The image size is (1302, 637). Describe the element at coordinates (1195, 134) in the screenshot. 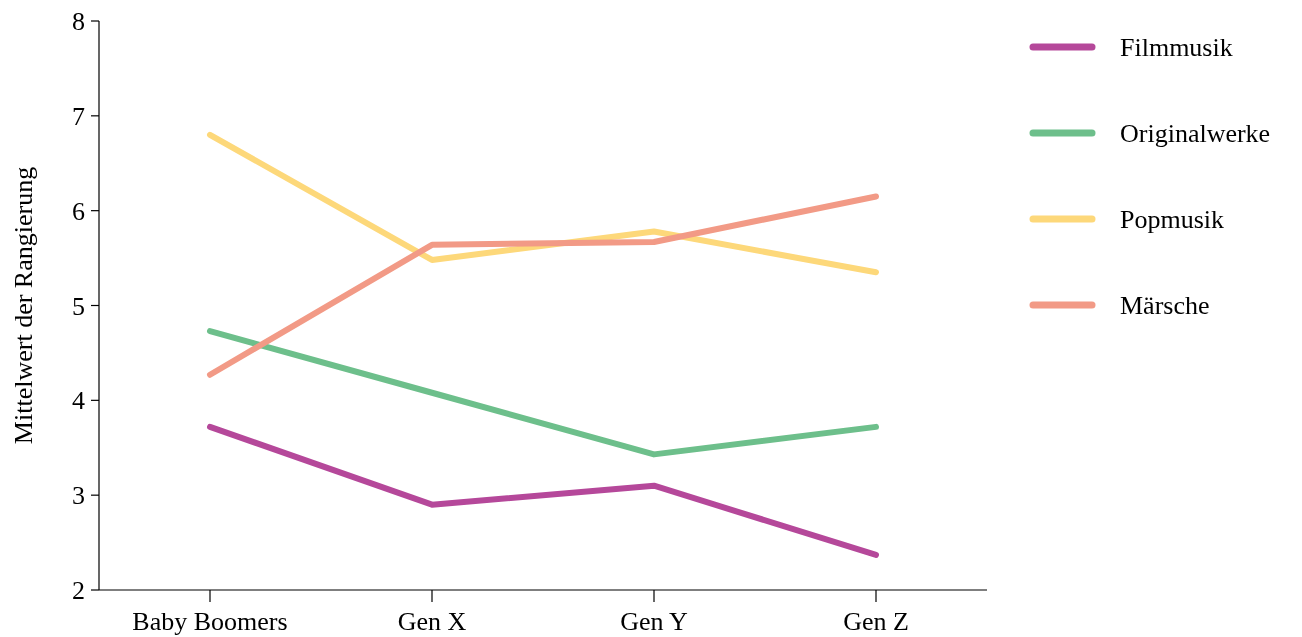

I see `legend-label: Originalwerke` at that location.